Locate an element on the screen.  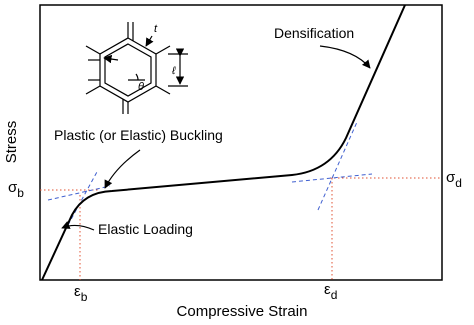
sigma-d: σd is located at coordinates (454, 179).